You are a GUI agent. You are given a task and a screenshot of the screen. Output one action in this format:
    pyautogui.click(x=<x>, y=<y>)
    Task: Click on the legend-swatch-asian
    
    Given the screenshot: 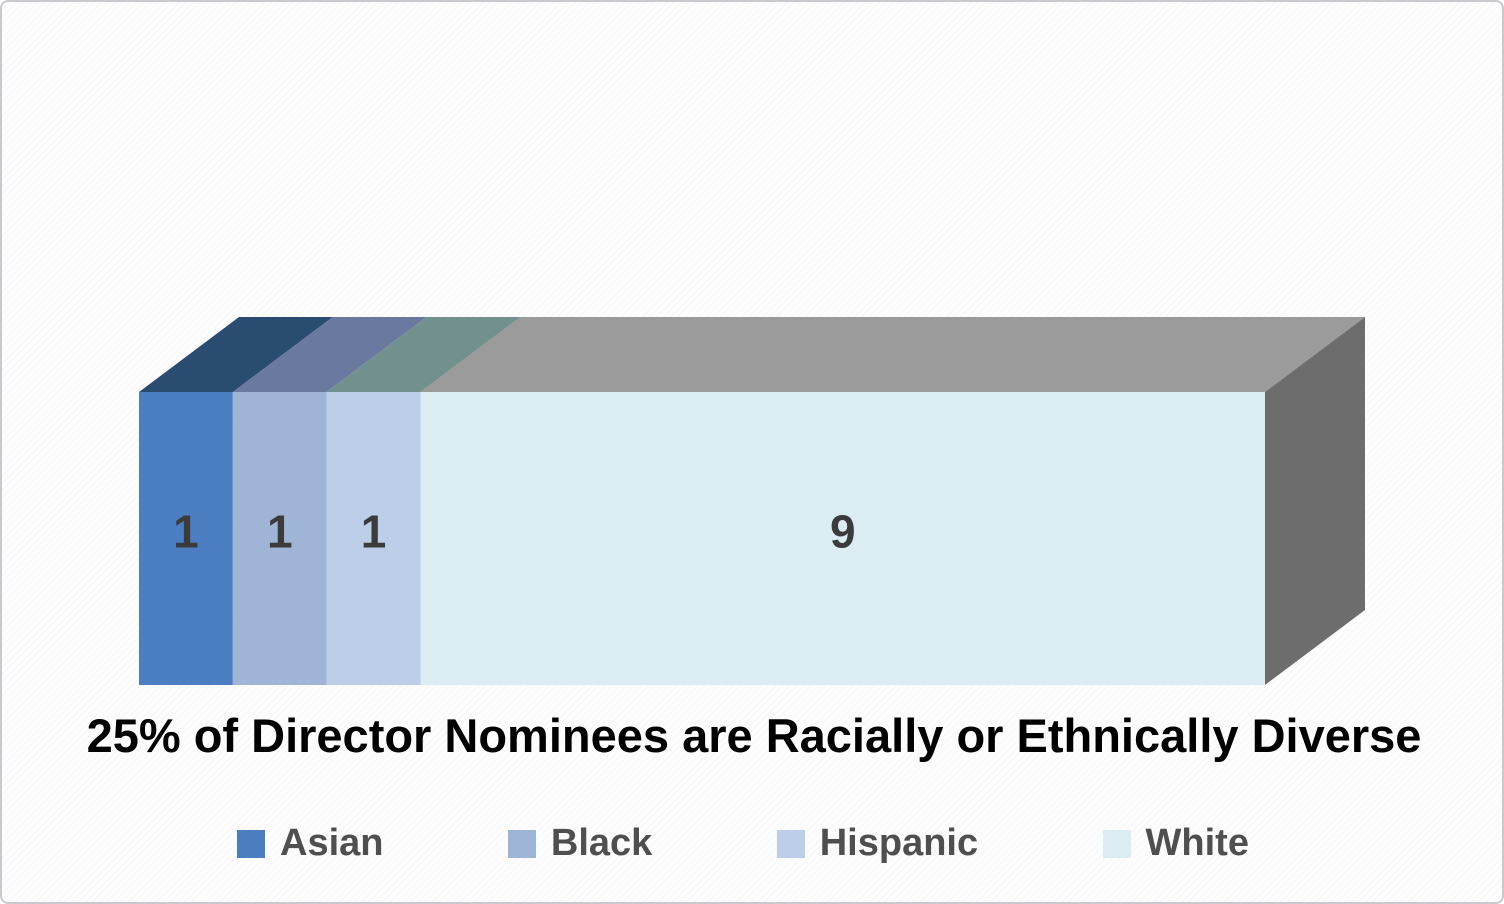 What is the action you would take?
    pyautogui.click(x=251, y=843)
    